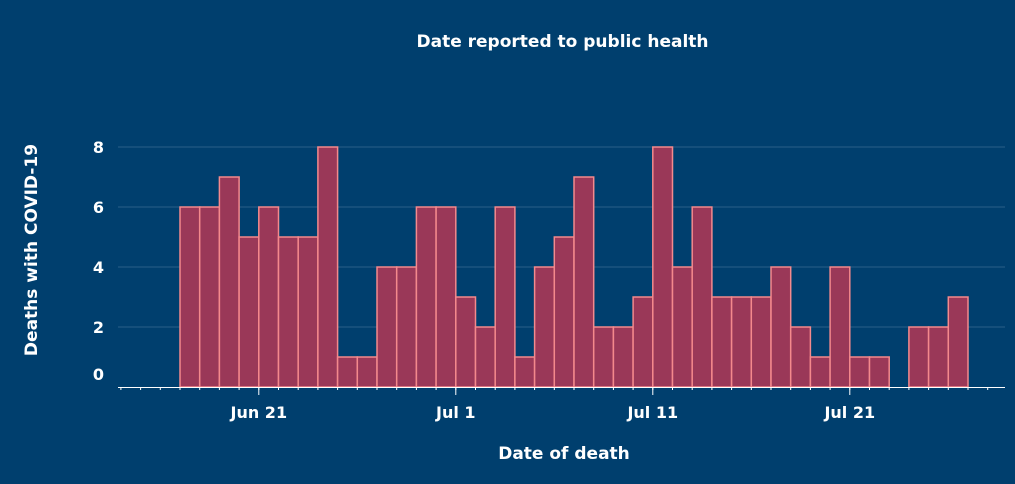 This screenshot has height=484, width=1015. What do you see at coordinates (98, 147) in the screenshot?
I see `y-tick-label: 8` at bounding box center [98, 147].